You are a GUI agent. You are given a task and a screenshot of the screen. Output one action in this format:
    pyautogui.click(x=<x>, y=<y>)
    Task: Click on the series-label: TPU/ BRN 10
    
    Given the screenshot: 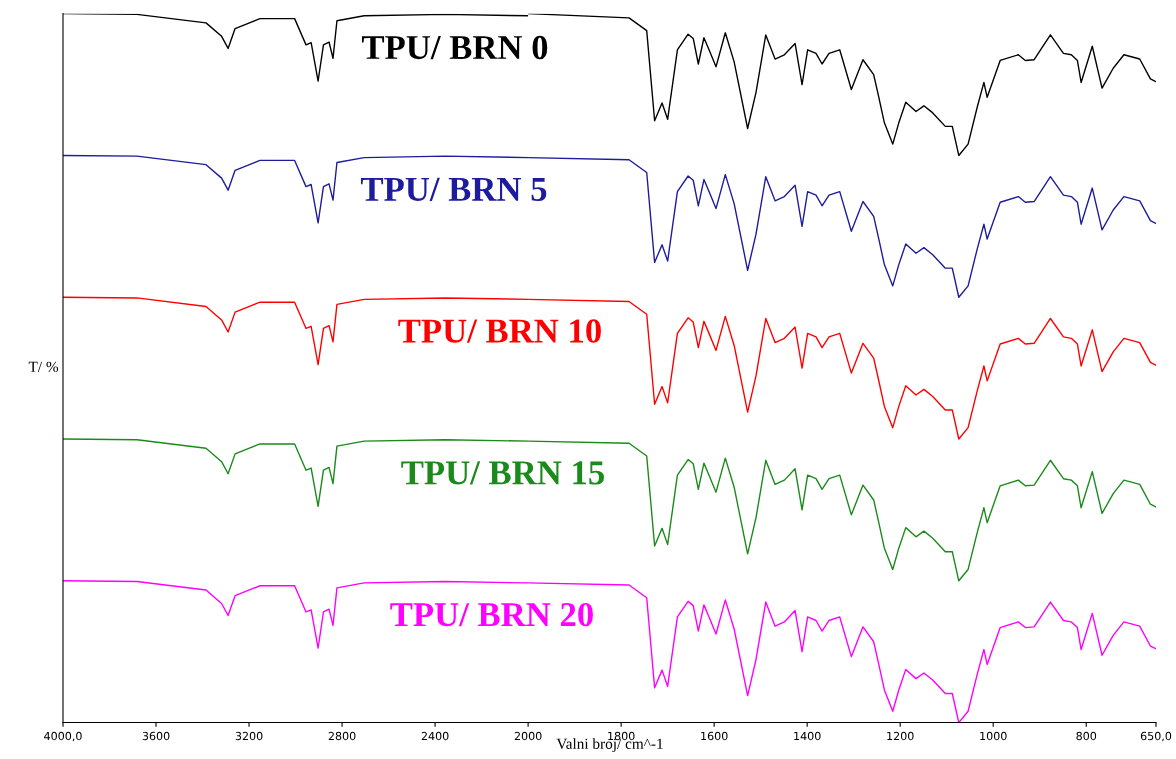 What is the action you would take?
    pyautogui.click(x=499, y=331)
    